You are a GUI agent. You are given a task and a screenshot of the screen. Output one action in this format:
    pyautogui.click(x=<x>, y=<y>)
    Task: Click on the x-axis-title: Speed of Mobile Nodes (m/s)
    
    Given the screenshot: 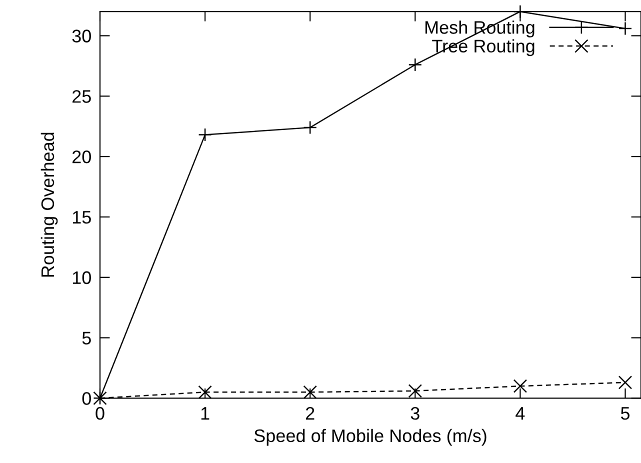 What is the action you would take?
    pyautogui.click(x=370, y=437)
    